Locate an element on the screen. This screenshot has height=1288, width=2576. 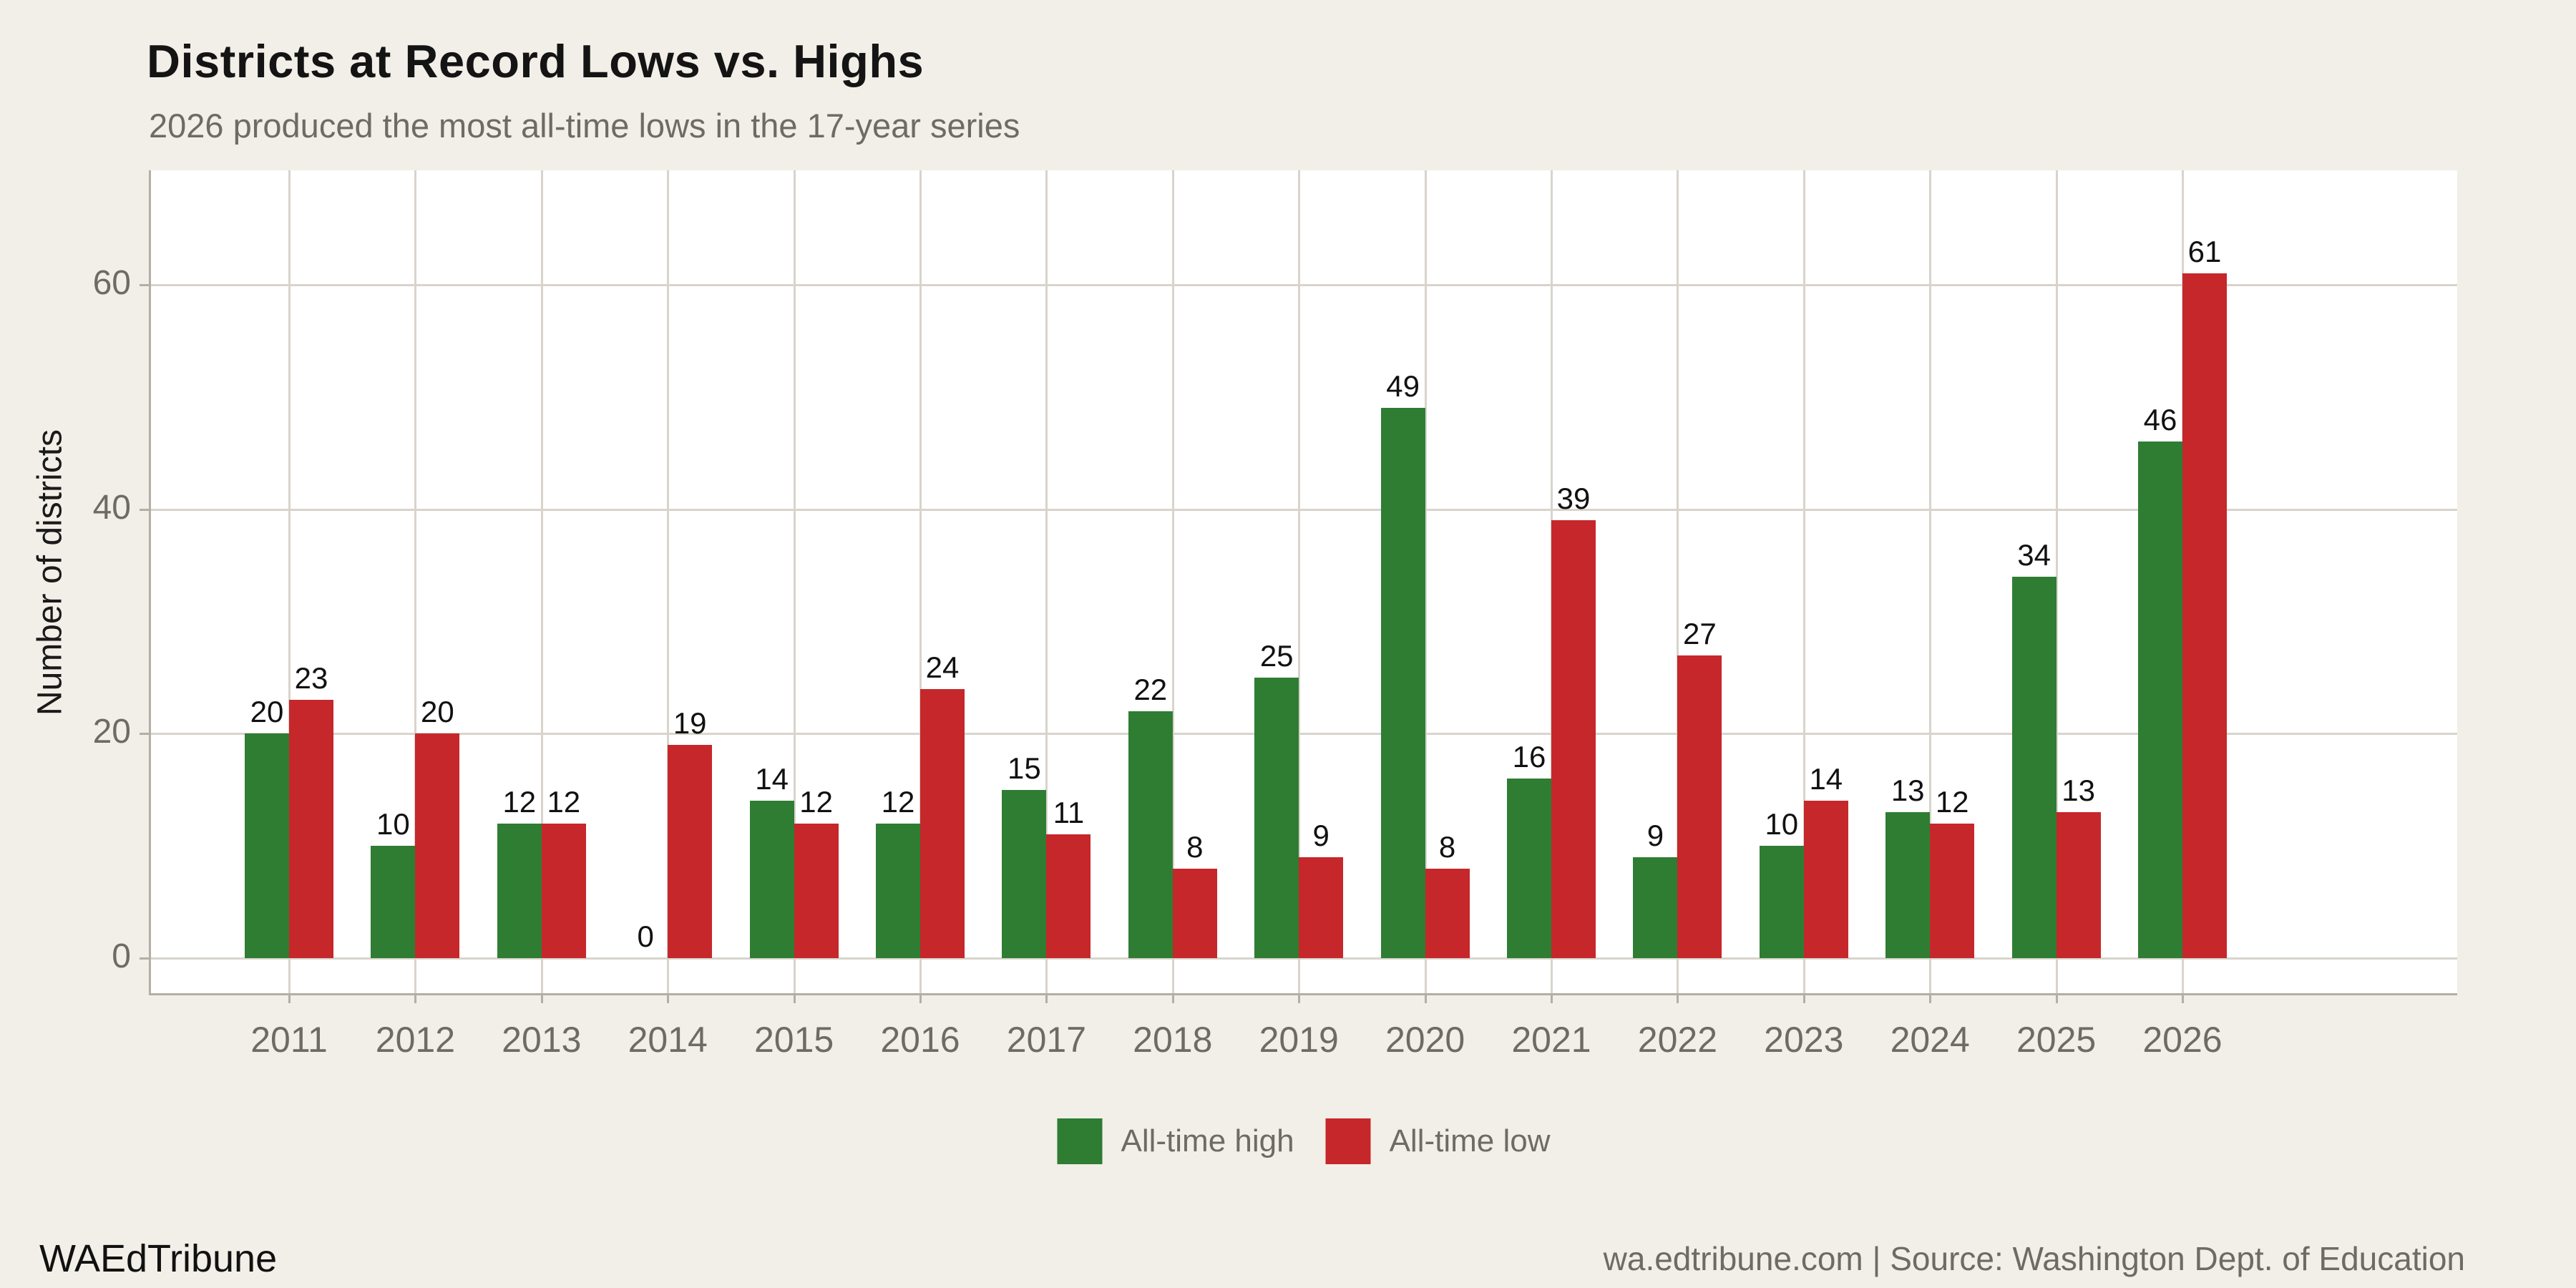
x-tick-label: 2020 is located at coordinates (1425, 1040).